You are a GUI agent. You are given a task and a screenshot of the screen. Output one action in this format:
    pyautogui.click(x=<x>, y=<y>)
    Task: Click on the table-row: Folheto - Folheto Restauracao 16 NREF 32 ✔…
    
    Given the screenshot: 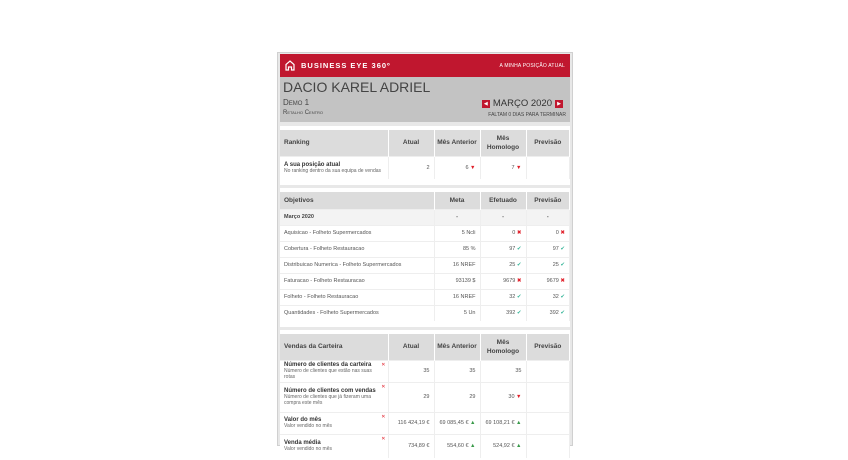 What is the action you would take?
    pyautogui.click(x=425, y=296)
    